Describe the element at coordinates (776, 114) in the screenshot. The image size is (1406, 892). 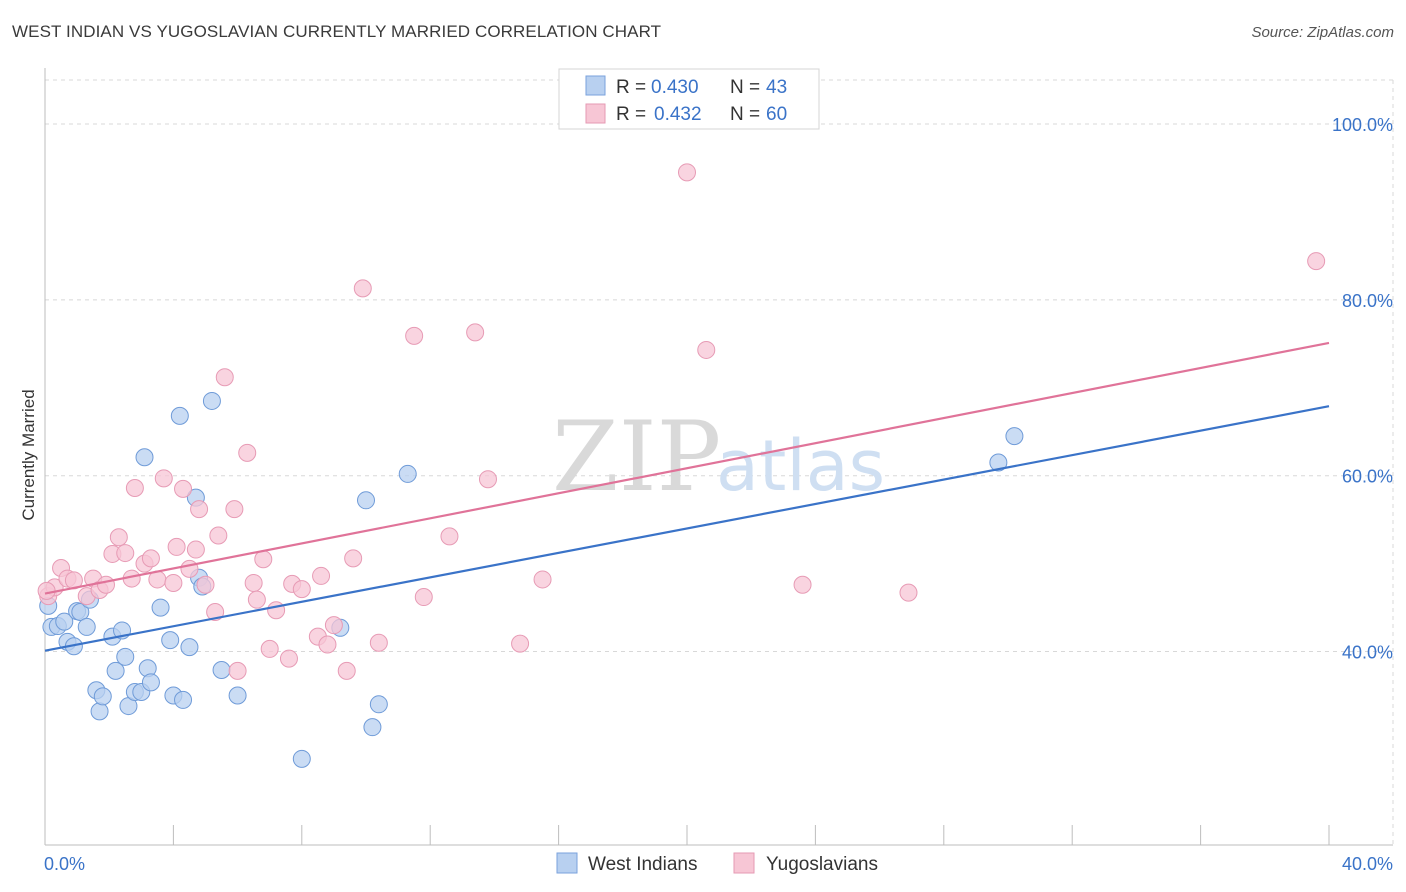
I see `legend-pink-n-value: 60` at that location.